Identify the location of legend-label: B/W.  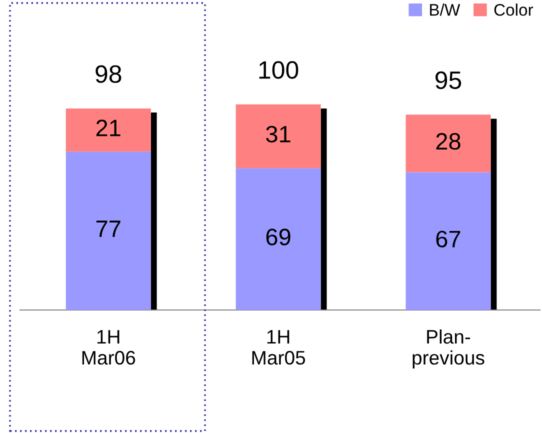
(445, 10).